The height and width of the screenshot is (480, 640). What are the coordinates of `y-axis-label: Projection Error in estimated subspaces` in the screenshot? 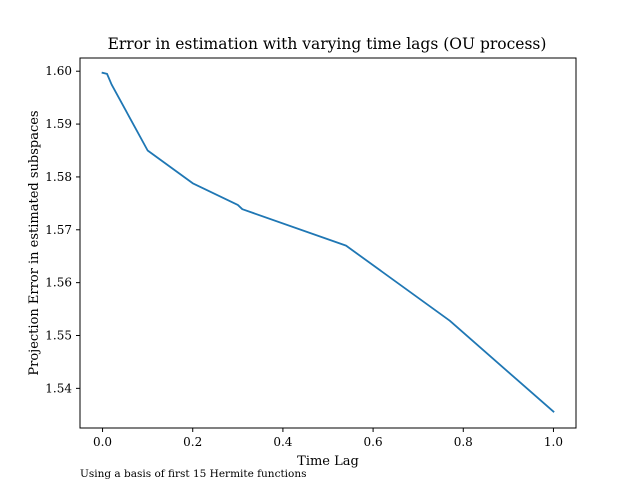 It's located at (34, 242).